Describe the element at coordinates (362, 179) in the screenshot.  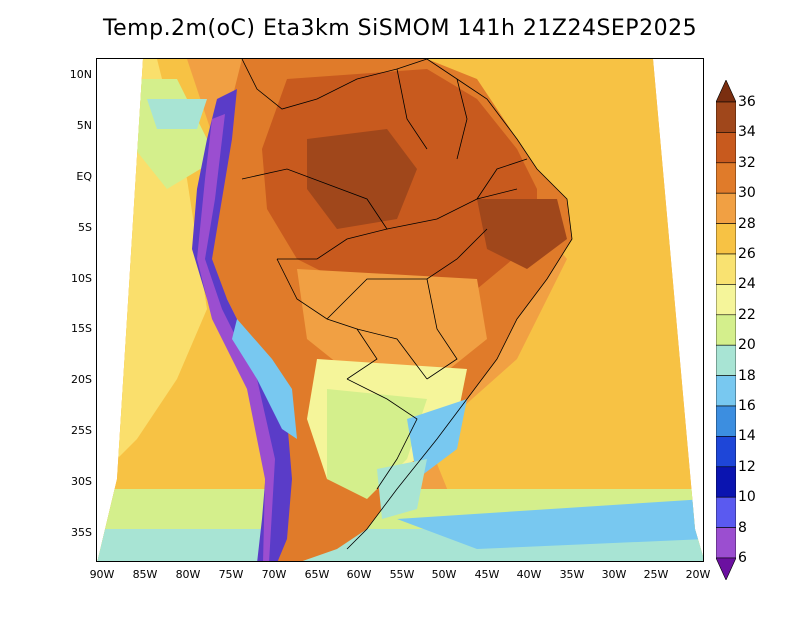
I see `amazon-very-hot` at that location.